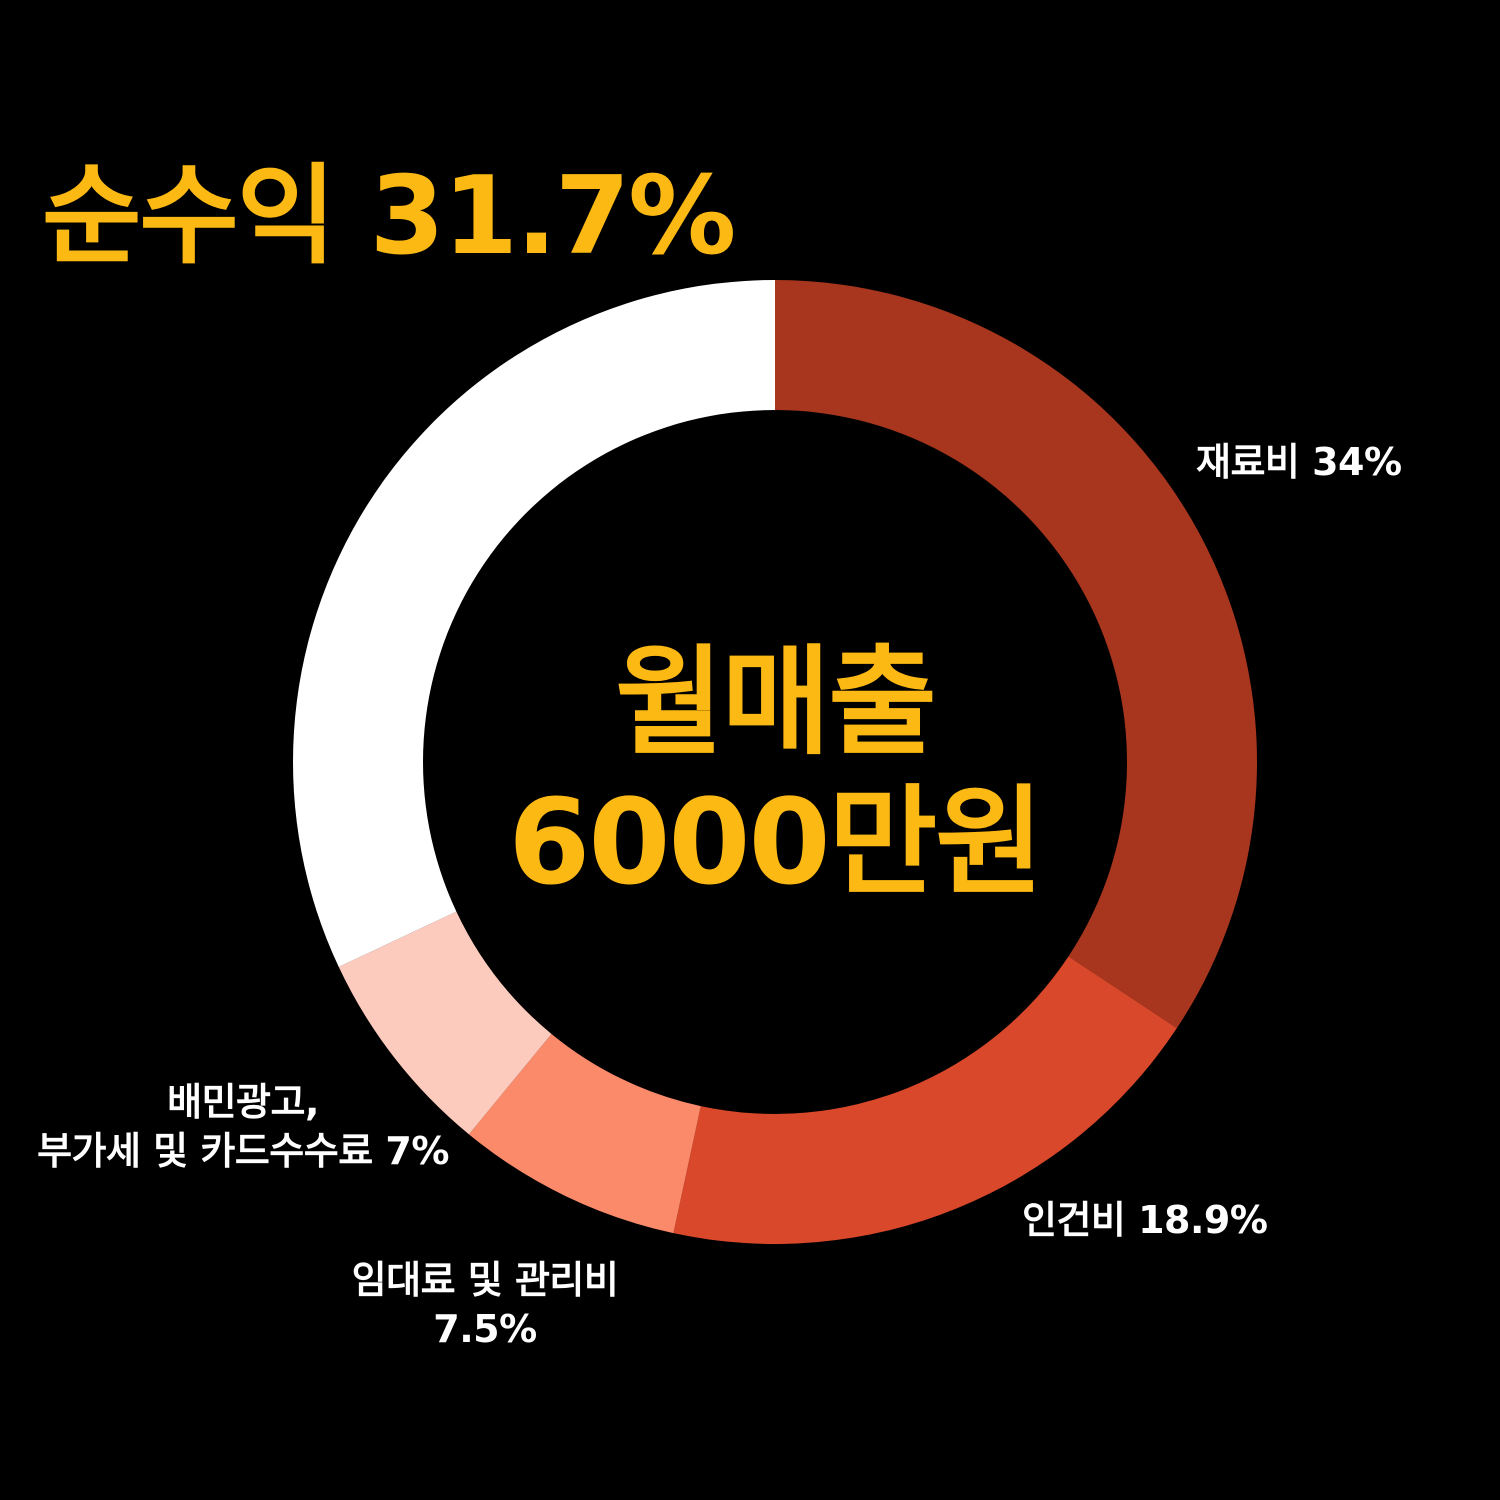 The height and width of the screenshot is (1500, 1500). I want to click on slice-label-fees-line1: 배민광고,, so click(243, 1102).